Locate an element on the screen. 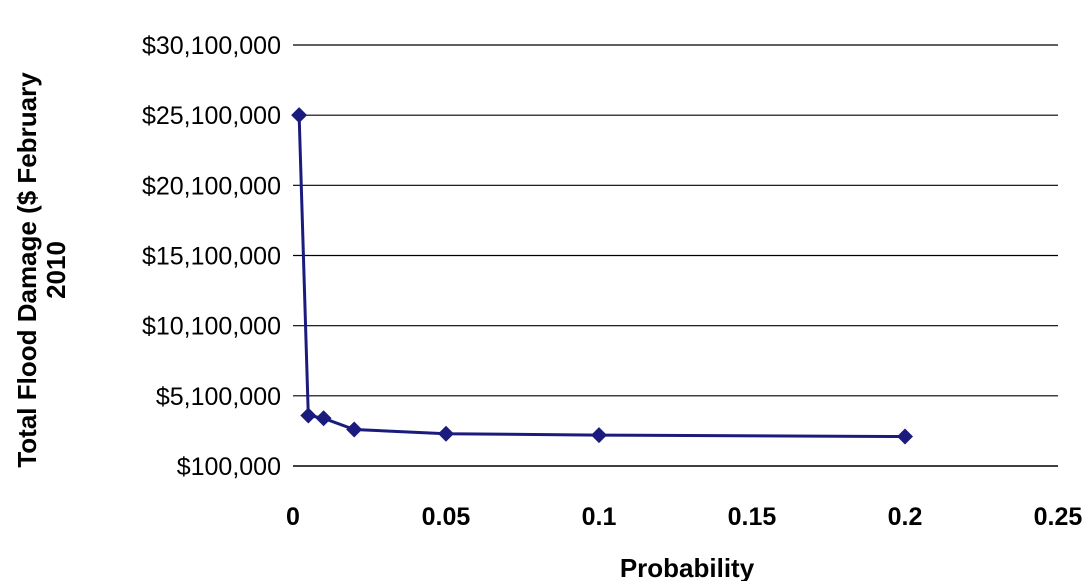 This screenshot has width=1086, height=581. y-axis-title-line: 2010 is located at coordinates (56, 270).